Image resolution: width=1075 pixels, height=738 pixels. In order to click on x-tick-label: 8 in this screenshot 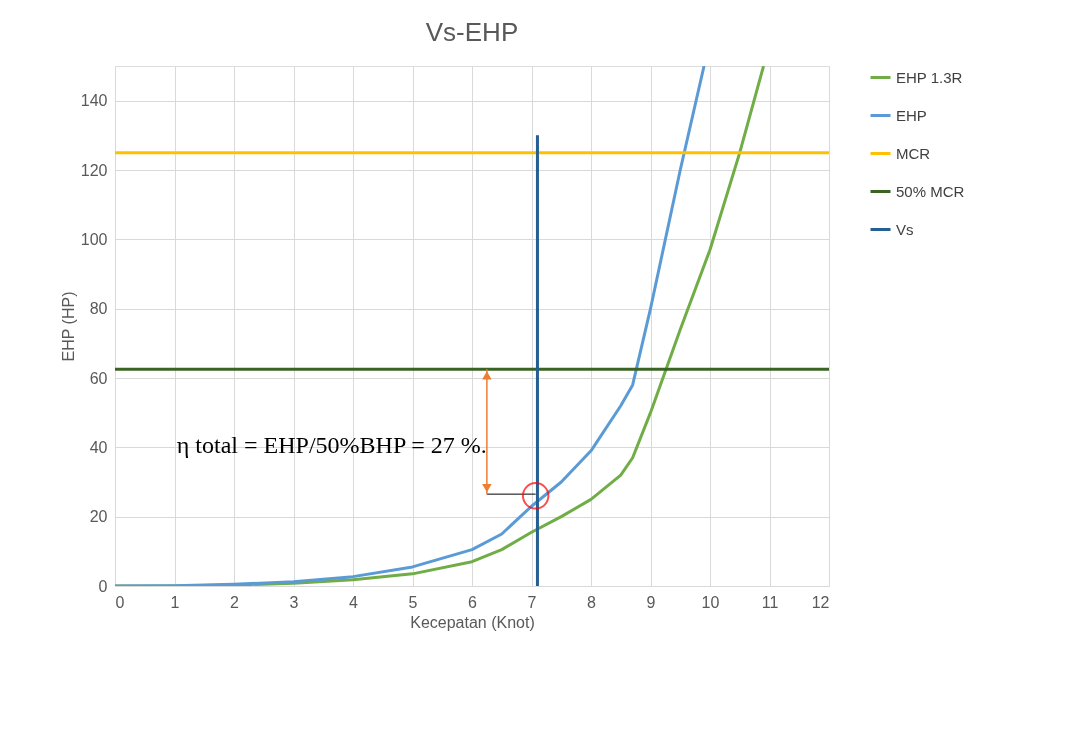, I will do `click(592, 602)`.